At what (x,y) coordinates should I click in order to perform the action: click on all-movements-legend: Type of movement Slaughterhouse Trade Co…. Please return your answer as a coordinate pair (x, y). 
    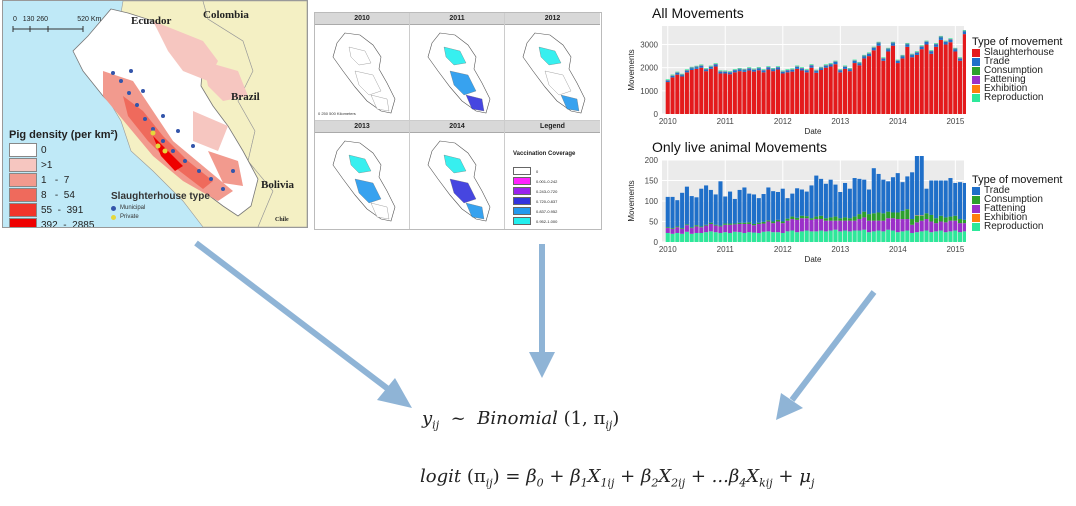
    Looking at the image, I should click on (1017, 69).